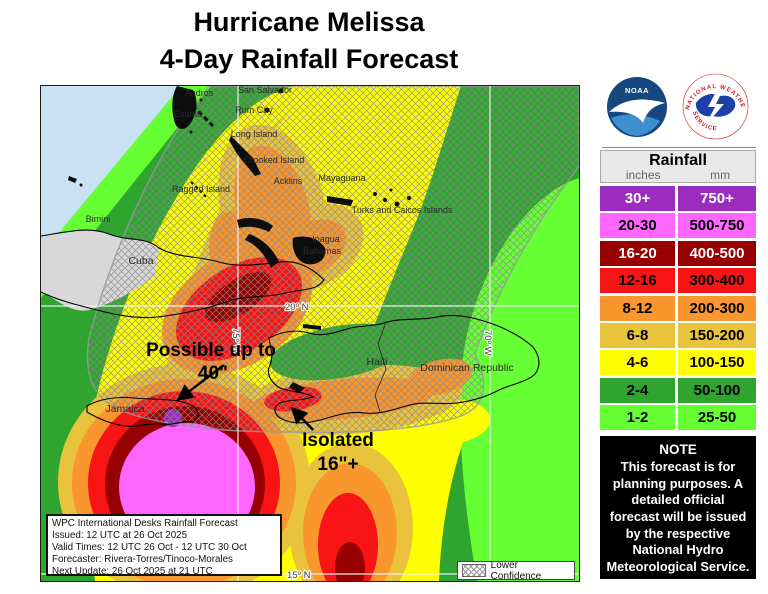  I want to click on lon-70w-label: 70º W, so click(487, 343).